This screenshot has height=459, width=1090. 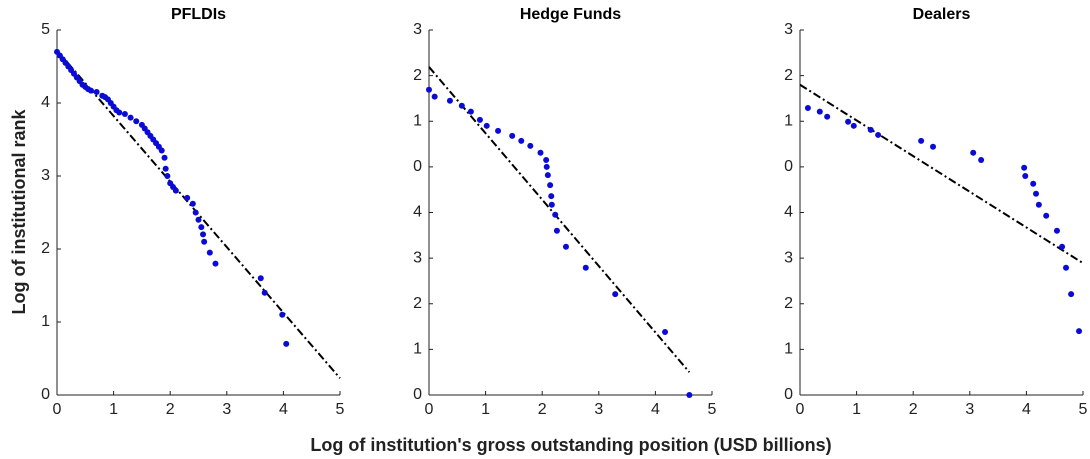 What do you see at coordinates (45, 29) in the screenshot?
I see `y-tick-label: 5` at bounding box center [45, 29].